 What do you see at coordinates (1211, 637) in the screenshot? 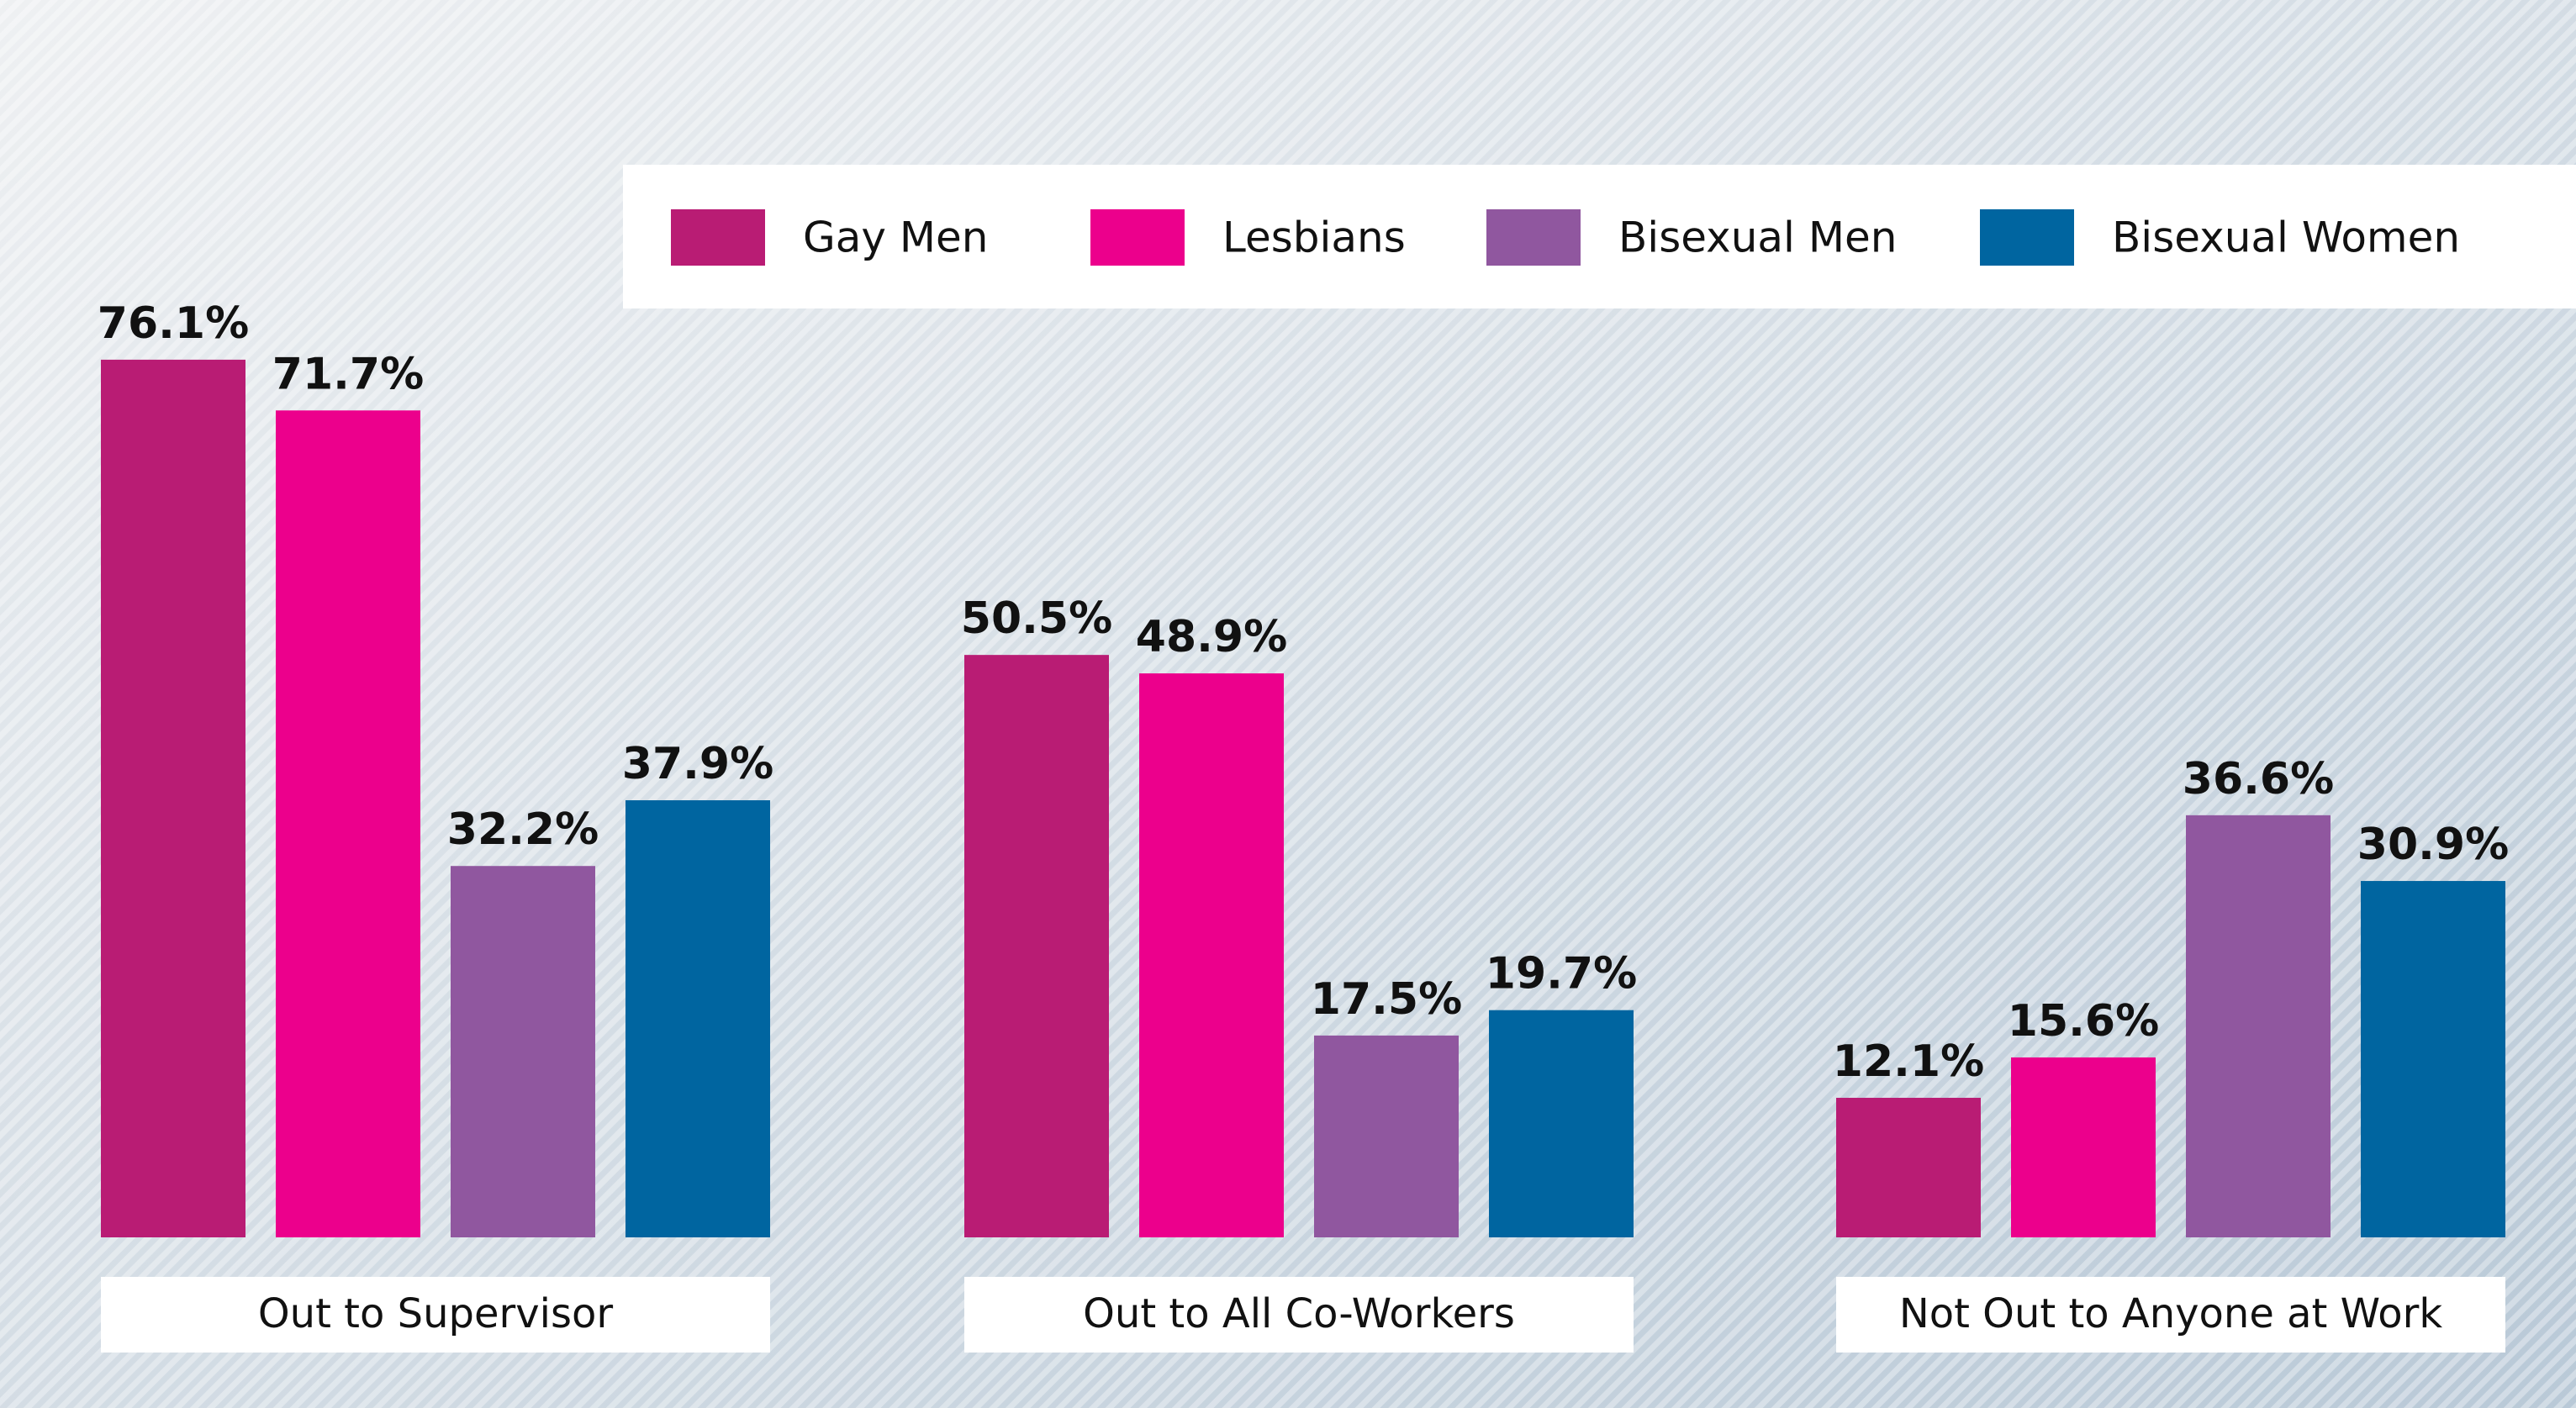
I see `value-label: 48.9%` at bounding box center [1211, 637].